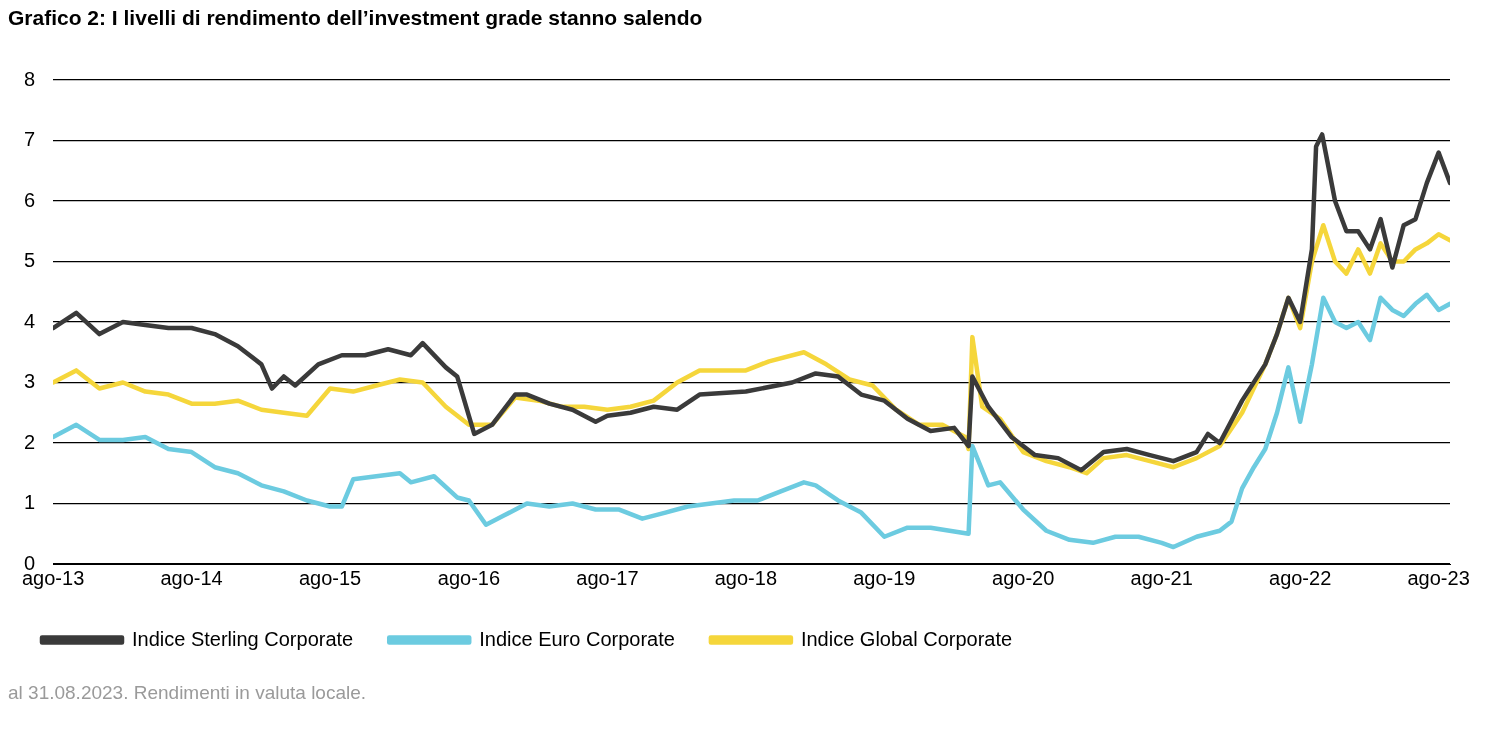  What do you see at coordinates (746, 577) in the screenshot?
I see `x-tick-label: ago-18` at bounding box center [746, 577].